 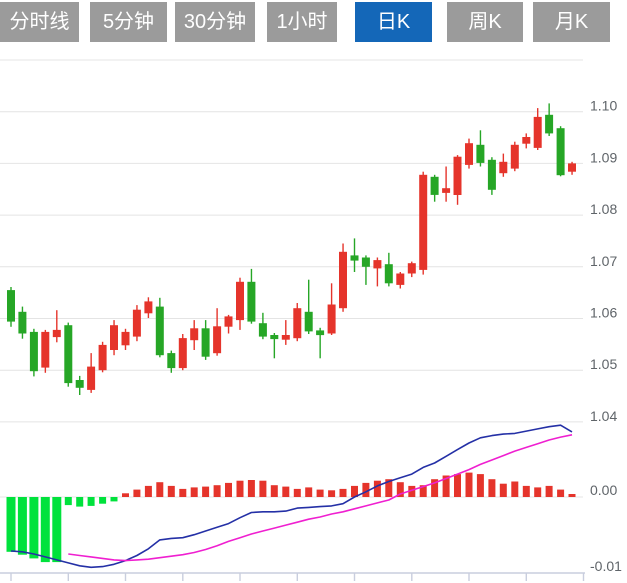 What do you see at coordinates (603, 157) in the screenshot?
I see `price-tick-label: 1.09` at bounding box center [603, 157].